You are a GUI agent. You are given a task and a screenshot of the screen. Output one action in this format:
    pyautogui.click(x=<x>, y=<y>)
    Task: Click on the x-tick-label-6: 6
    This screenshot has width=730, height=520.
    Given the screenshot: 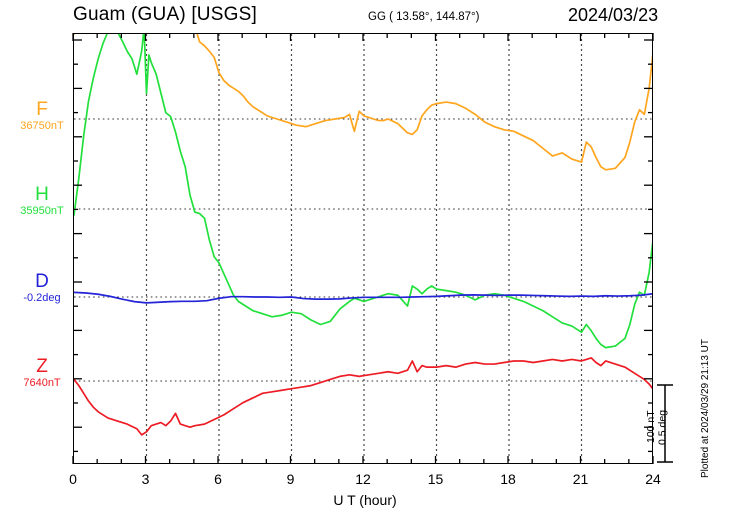 What is the action you would take?
    pyautogui.click(x=218, y=479)
    